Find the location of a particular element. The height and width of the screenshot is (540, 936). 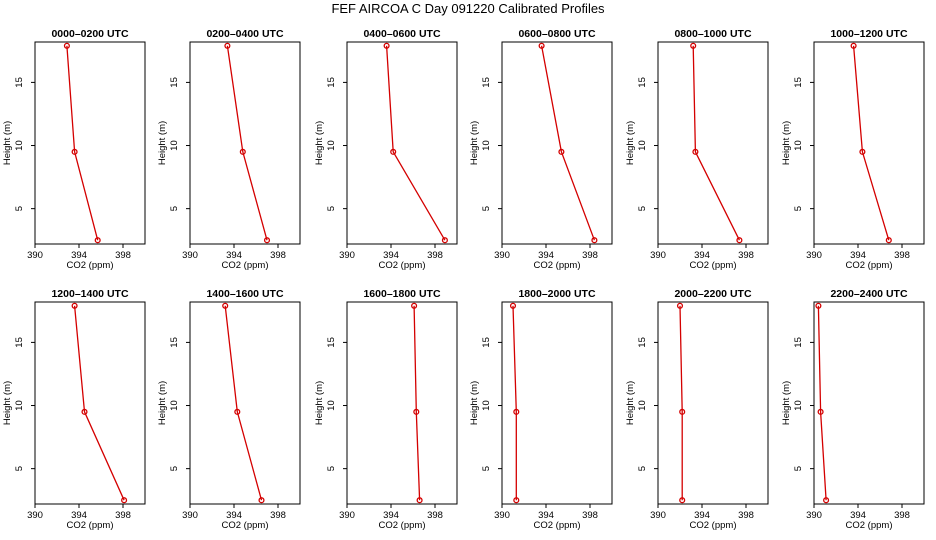

panel-title: 0000–0200 UTC is located at coordinates (89, 34).